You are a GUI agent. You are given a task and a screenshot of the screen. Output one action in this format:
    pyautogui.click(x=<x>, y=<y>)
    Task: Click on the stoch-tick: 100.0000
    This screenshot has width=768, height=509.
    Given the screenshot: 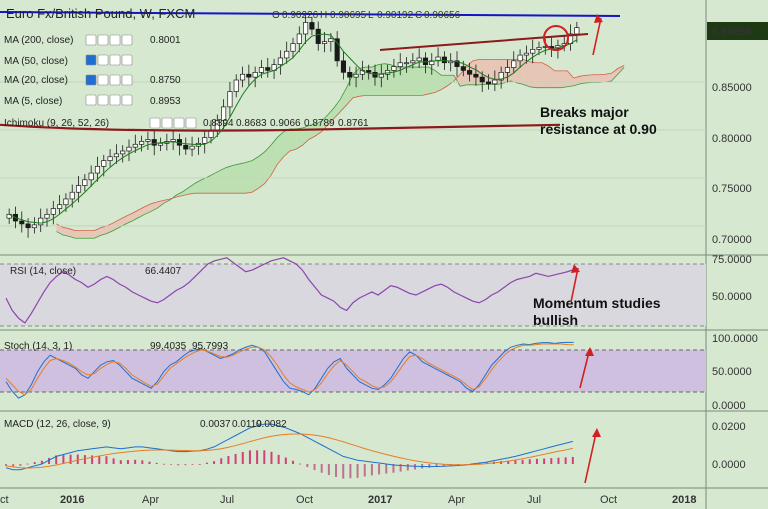 What is the action you would take?
    pyautogui.click(x=735, y=339)
    